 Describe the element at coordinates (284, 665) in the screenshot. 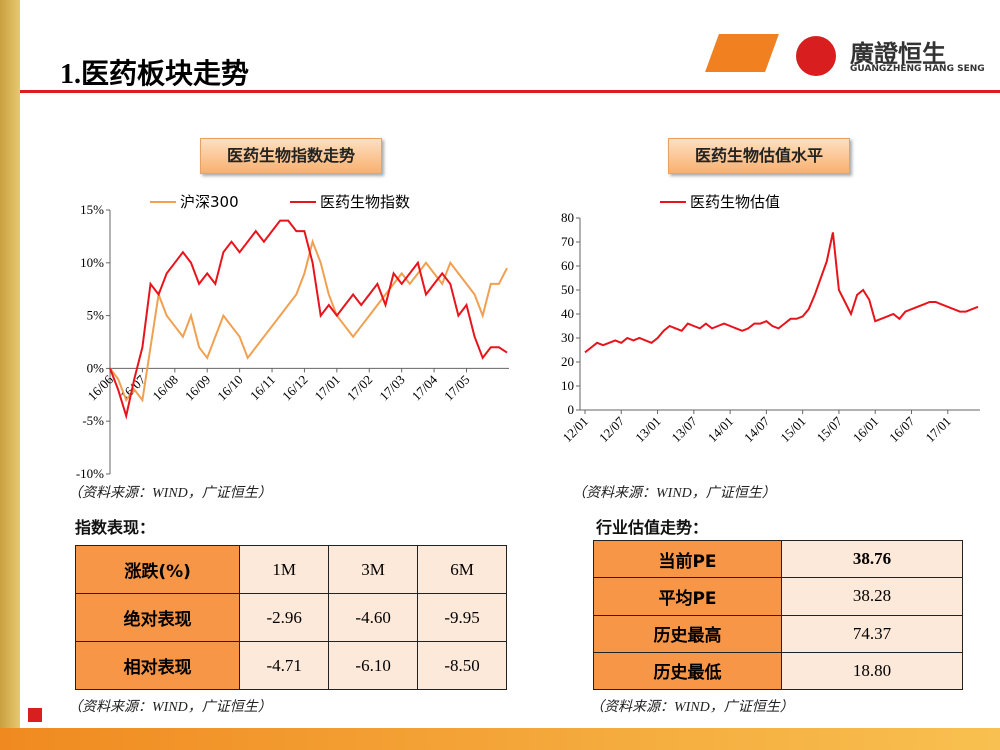

I see `table-cell: -4.71` at that location.